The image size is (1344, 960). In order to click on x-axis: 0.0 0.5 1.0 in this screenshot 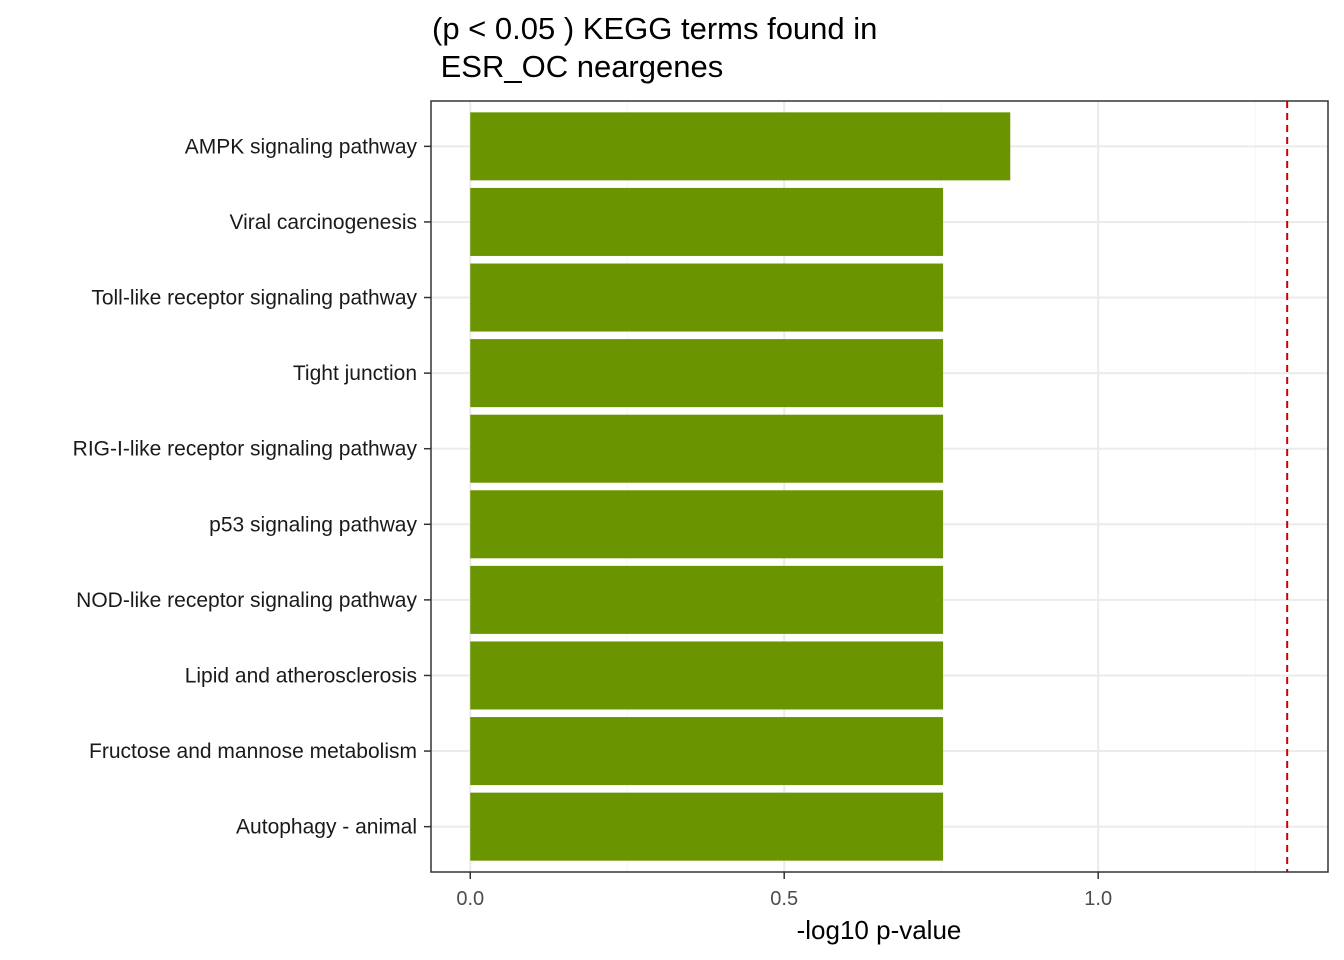, I will do `click(784, 891)`.